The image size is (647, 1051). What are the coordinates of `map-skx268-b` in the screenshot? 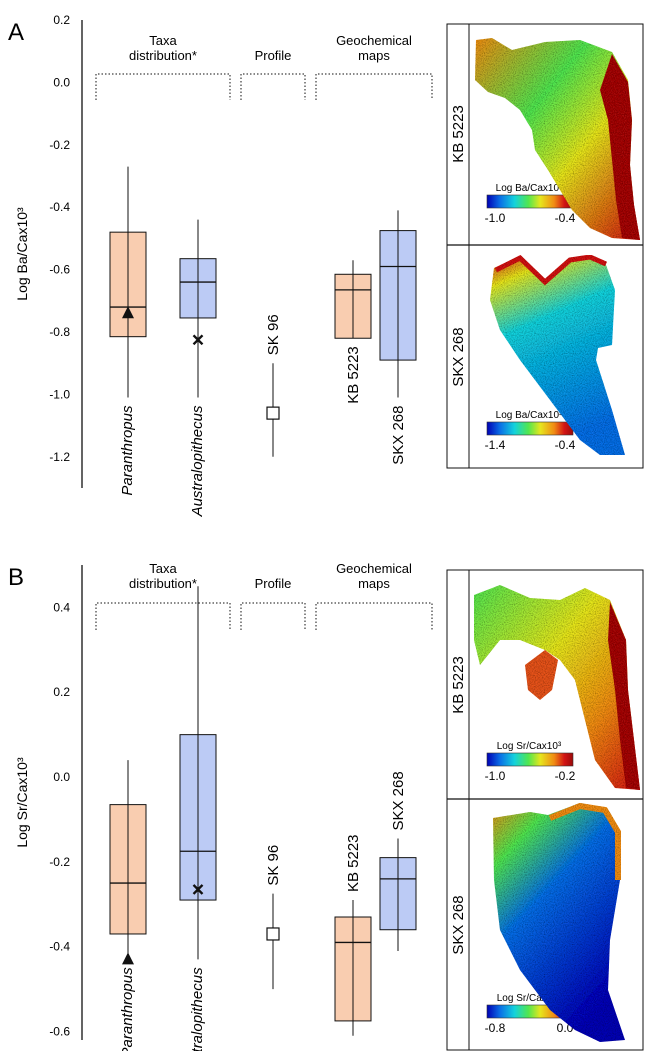 It's located at (559, 922).